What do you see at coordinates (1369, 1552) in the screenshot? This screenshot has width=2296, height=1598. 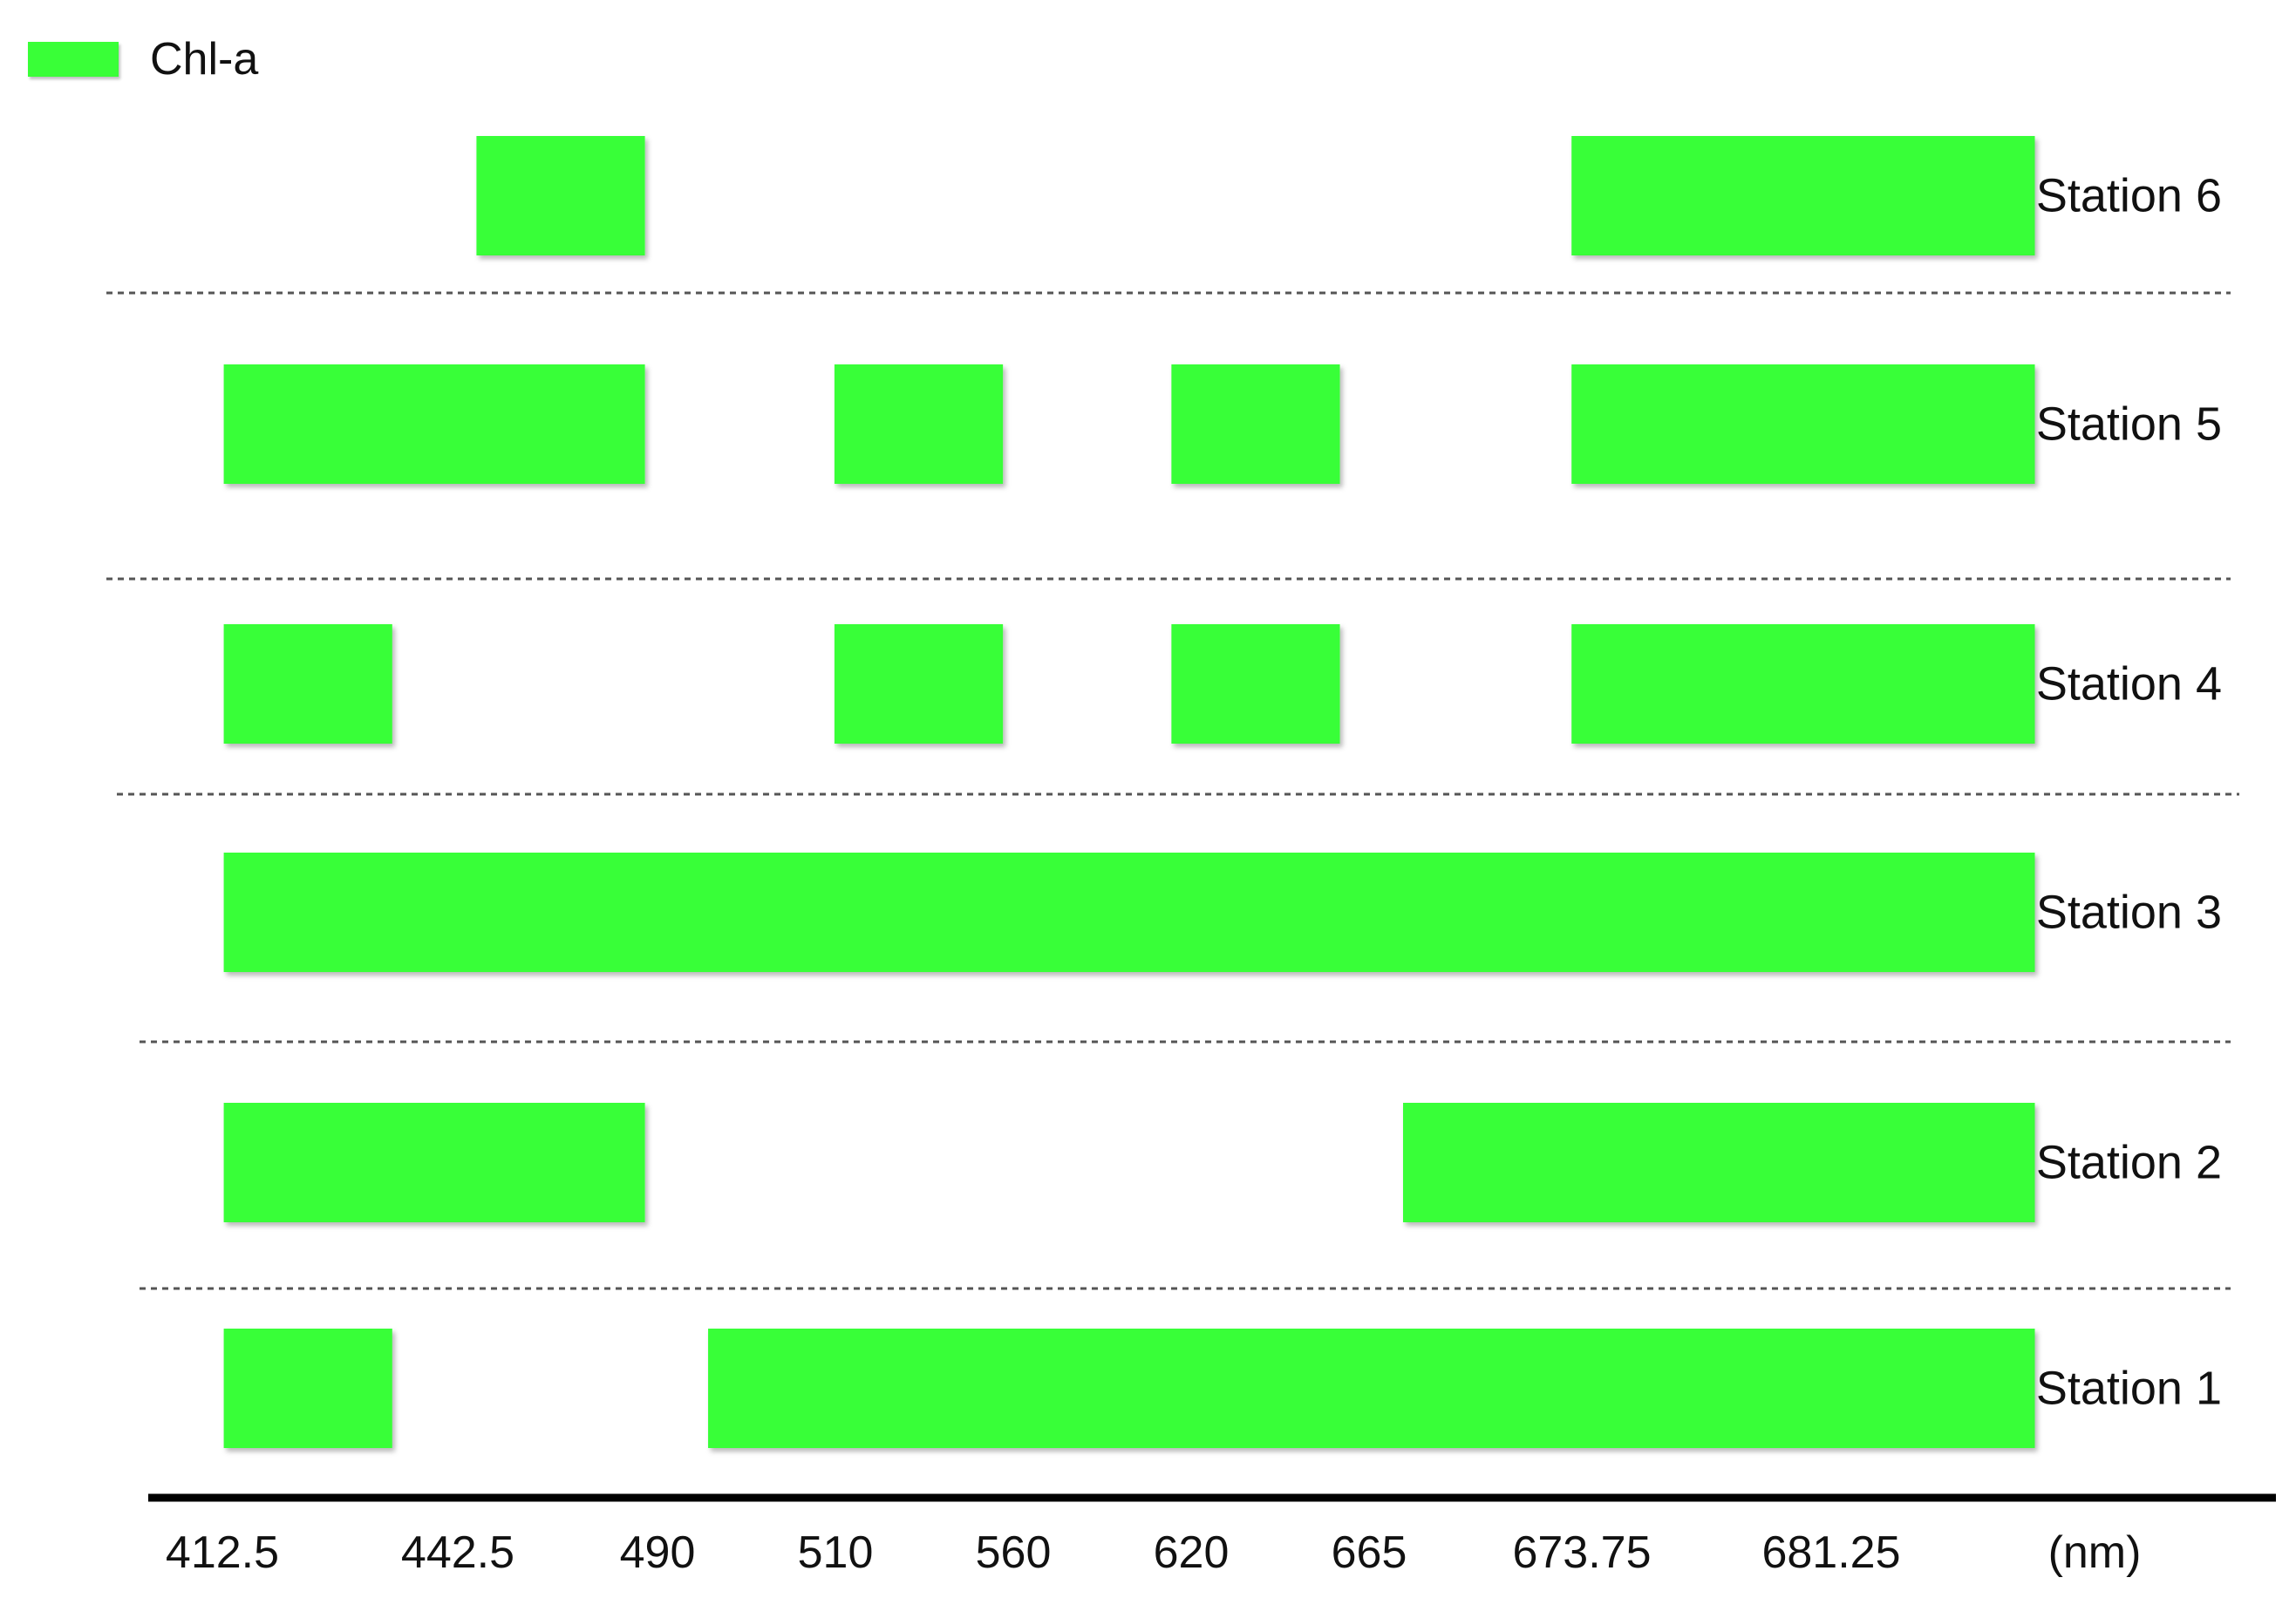 I see `x-tick-label: 665` at bounding box center [1369, 1552].